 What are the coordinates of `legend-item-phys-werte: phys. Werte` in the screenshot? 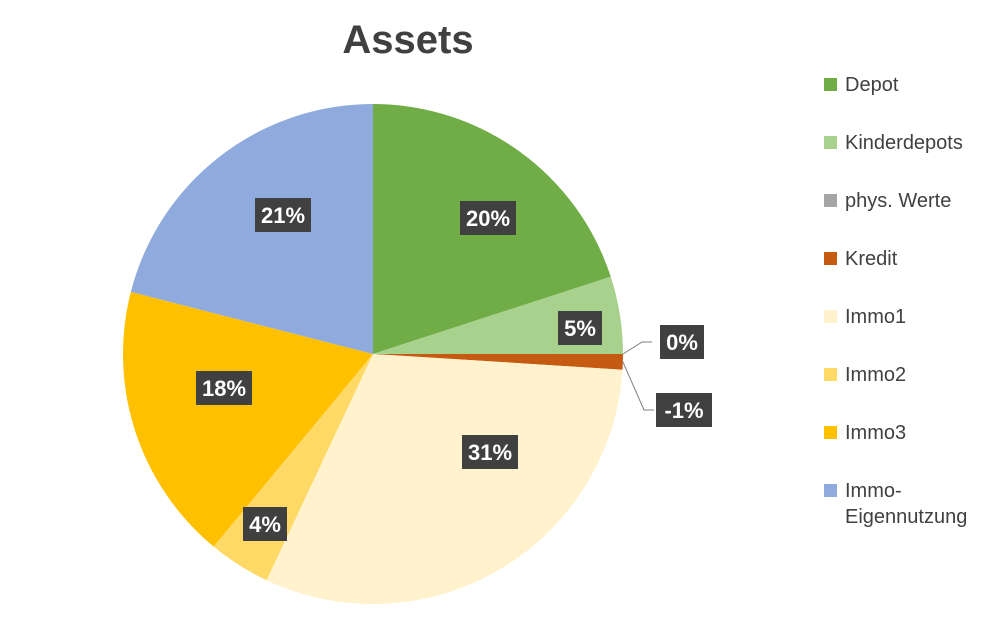 It's located at (909, 201).